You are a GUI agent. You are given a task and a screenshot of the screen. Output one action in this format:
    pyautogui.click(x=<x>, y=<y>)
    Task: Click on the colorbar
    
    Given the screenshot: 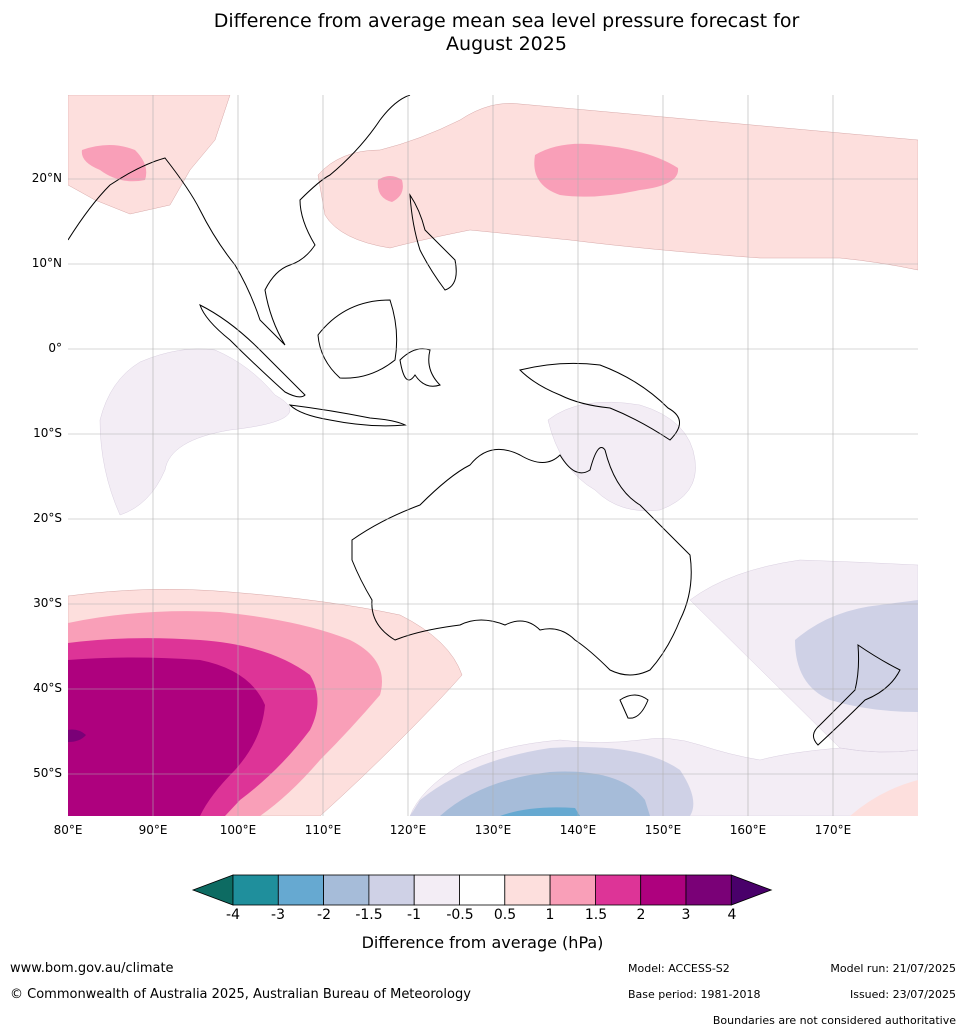 What is the action you would take?
    pyautogui.click(x=482, y=890)
    